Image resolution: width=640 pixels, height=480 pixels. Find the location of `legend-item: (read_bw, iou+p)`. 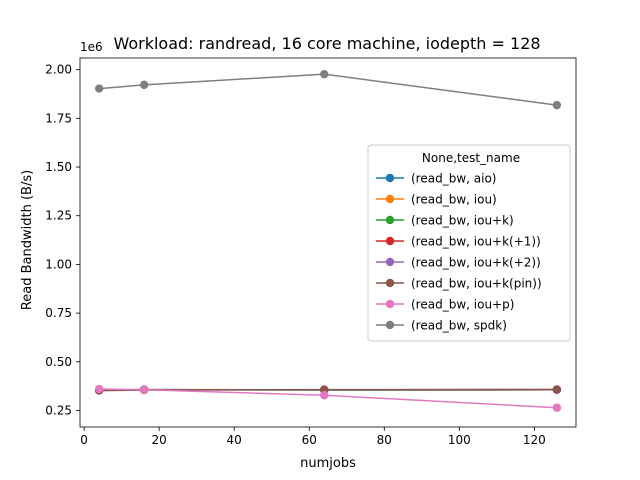

legend-item: (read_bw, iou+p) is located at coordinates (445, 305).